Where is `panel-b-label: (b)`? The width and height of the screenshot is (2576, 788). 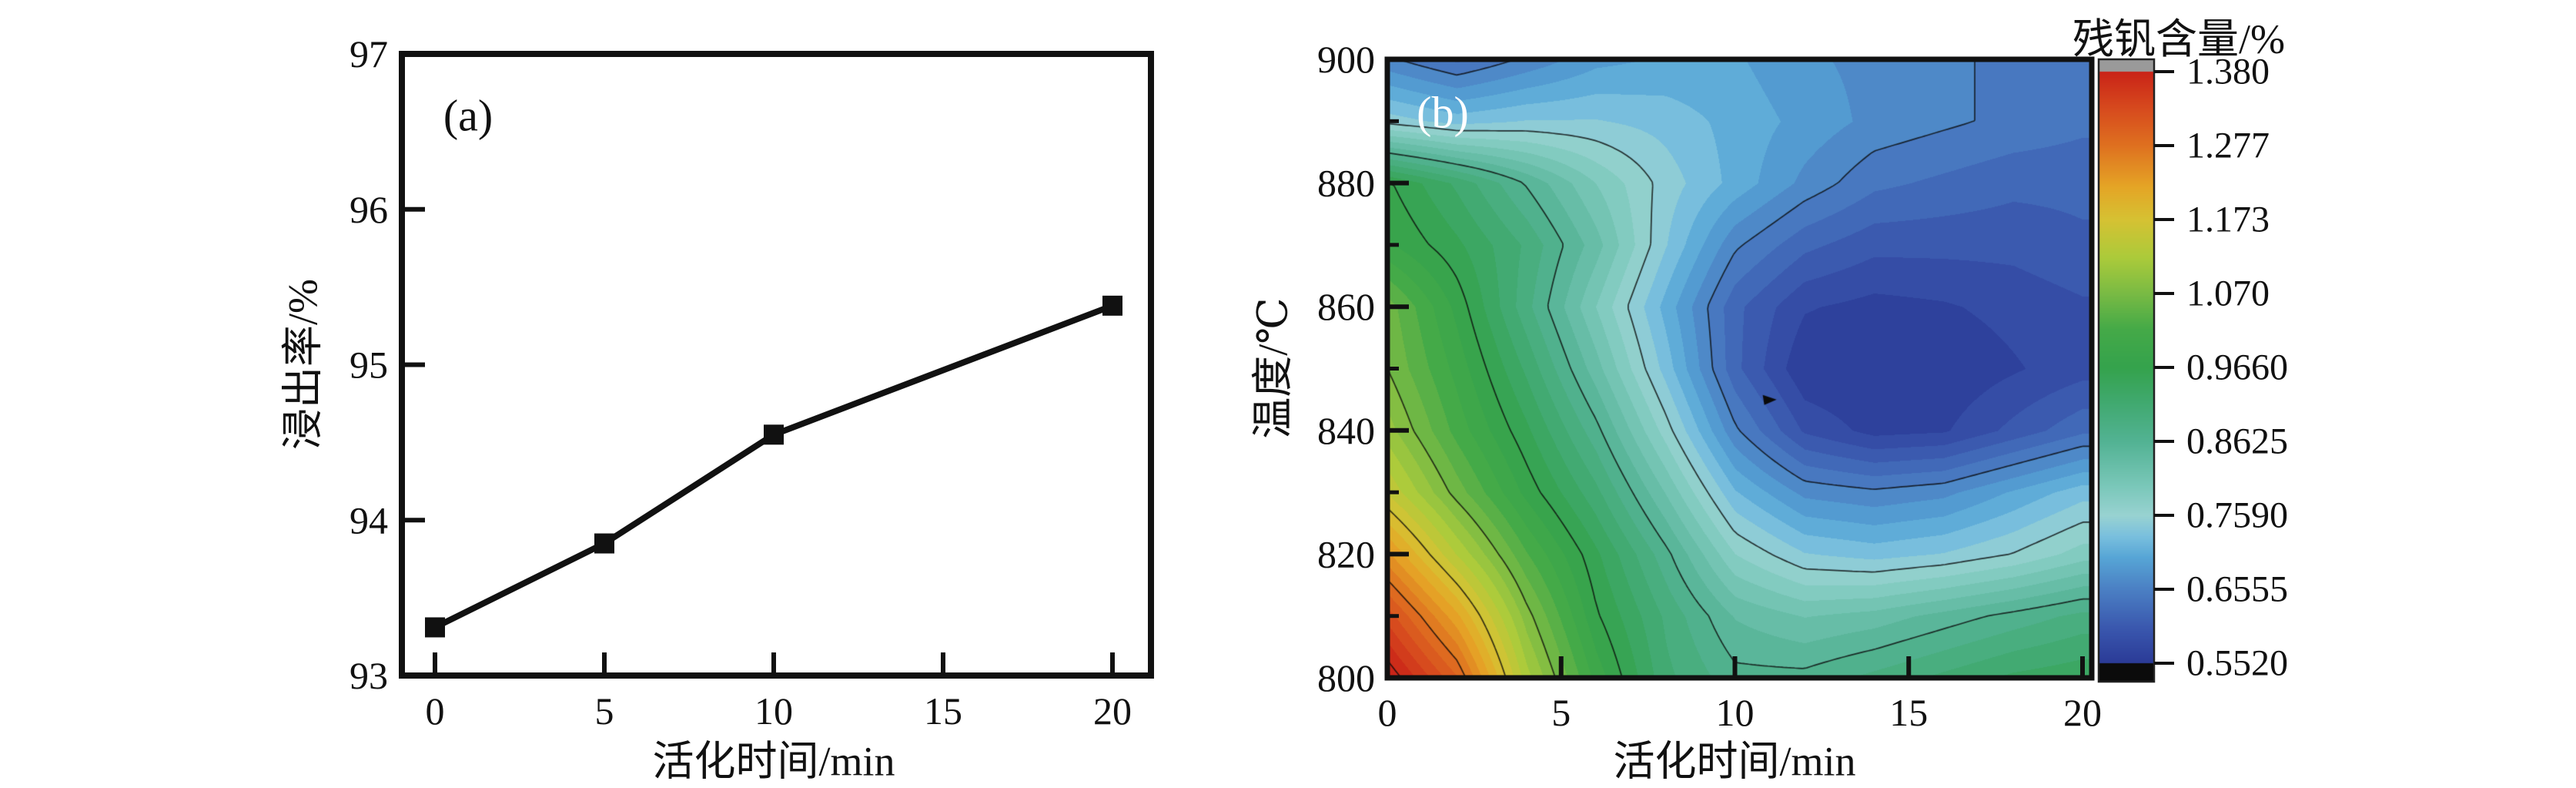
panel-b-label: (b) is located at coordinates (1443, 113).